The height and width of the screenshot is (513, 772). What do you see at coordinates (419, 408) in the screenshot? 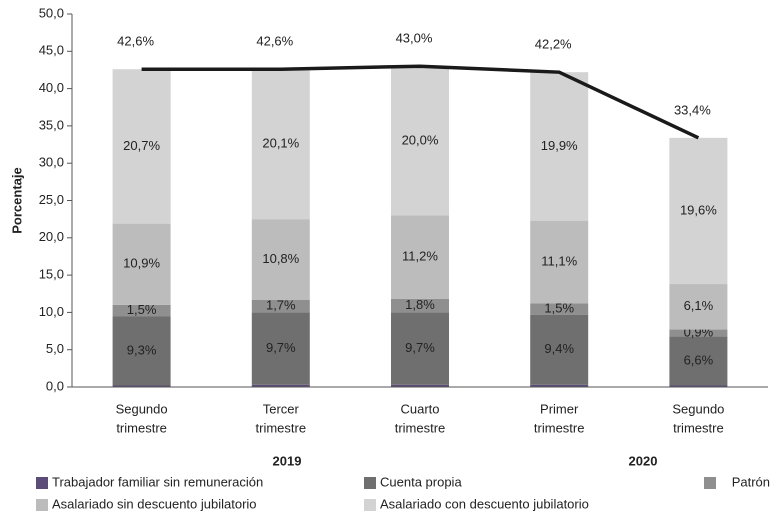
I see `x-tick-label: Cuarto` at bounding box center [419, 408].